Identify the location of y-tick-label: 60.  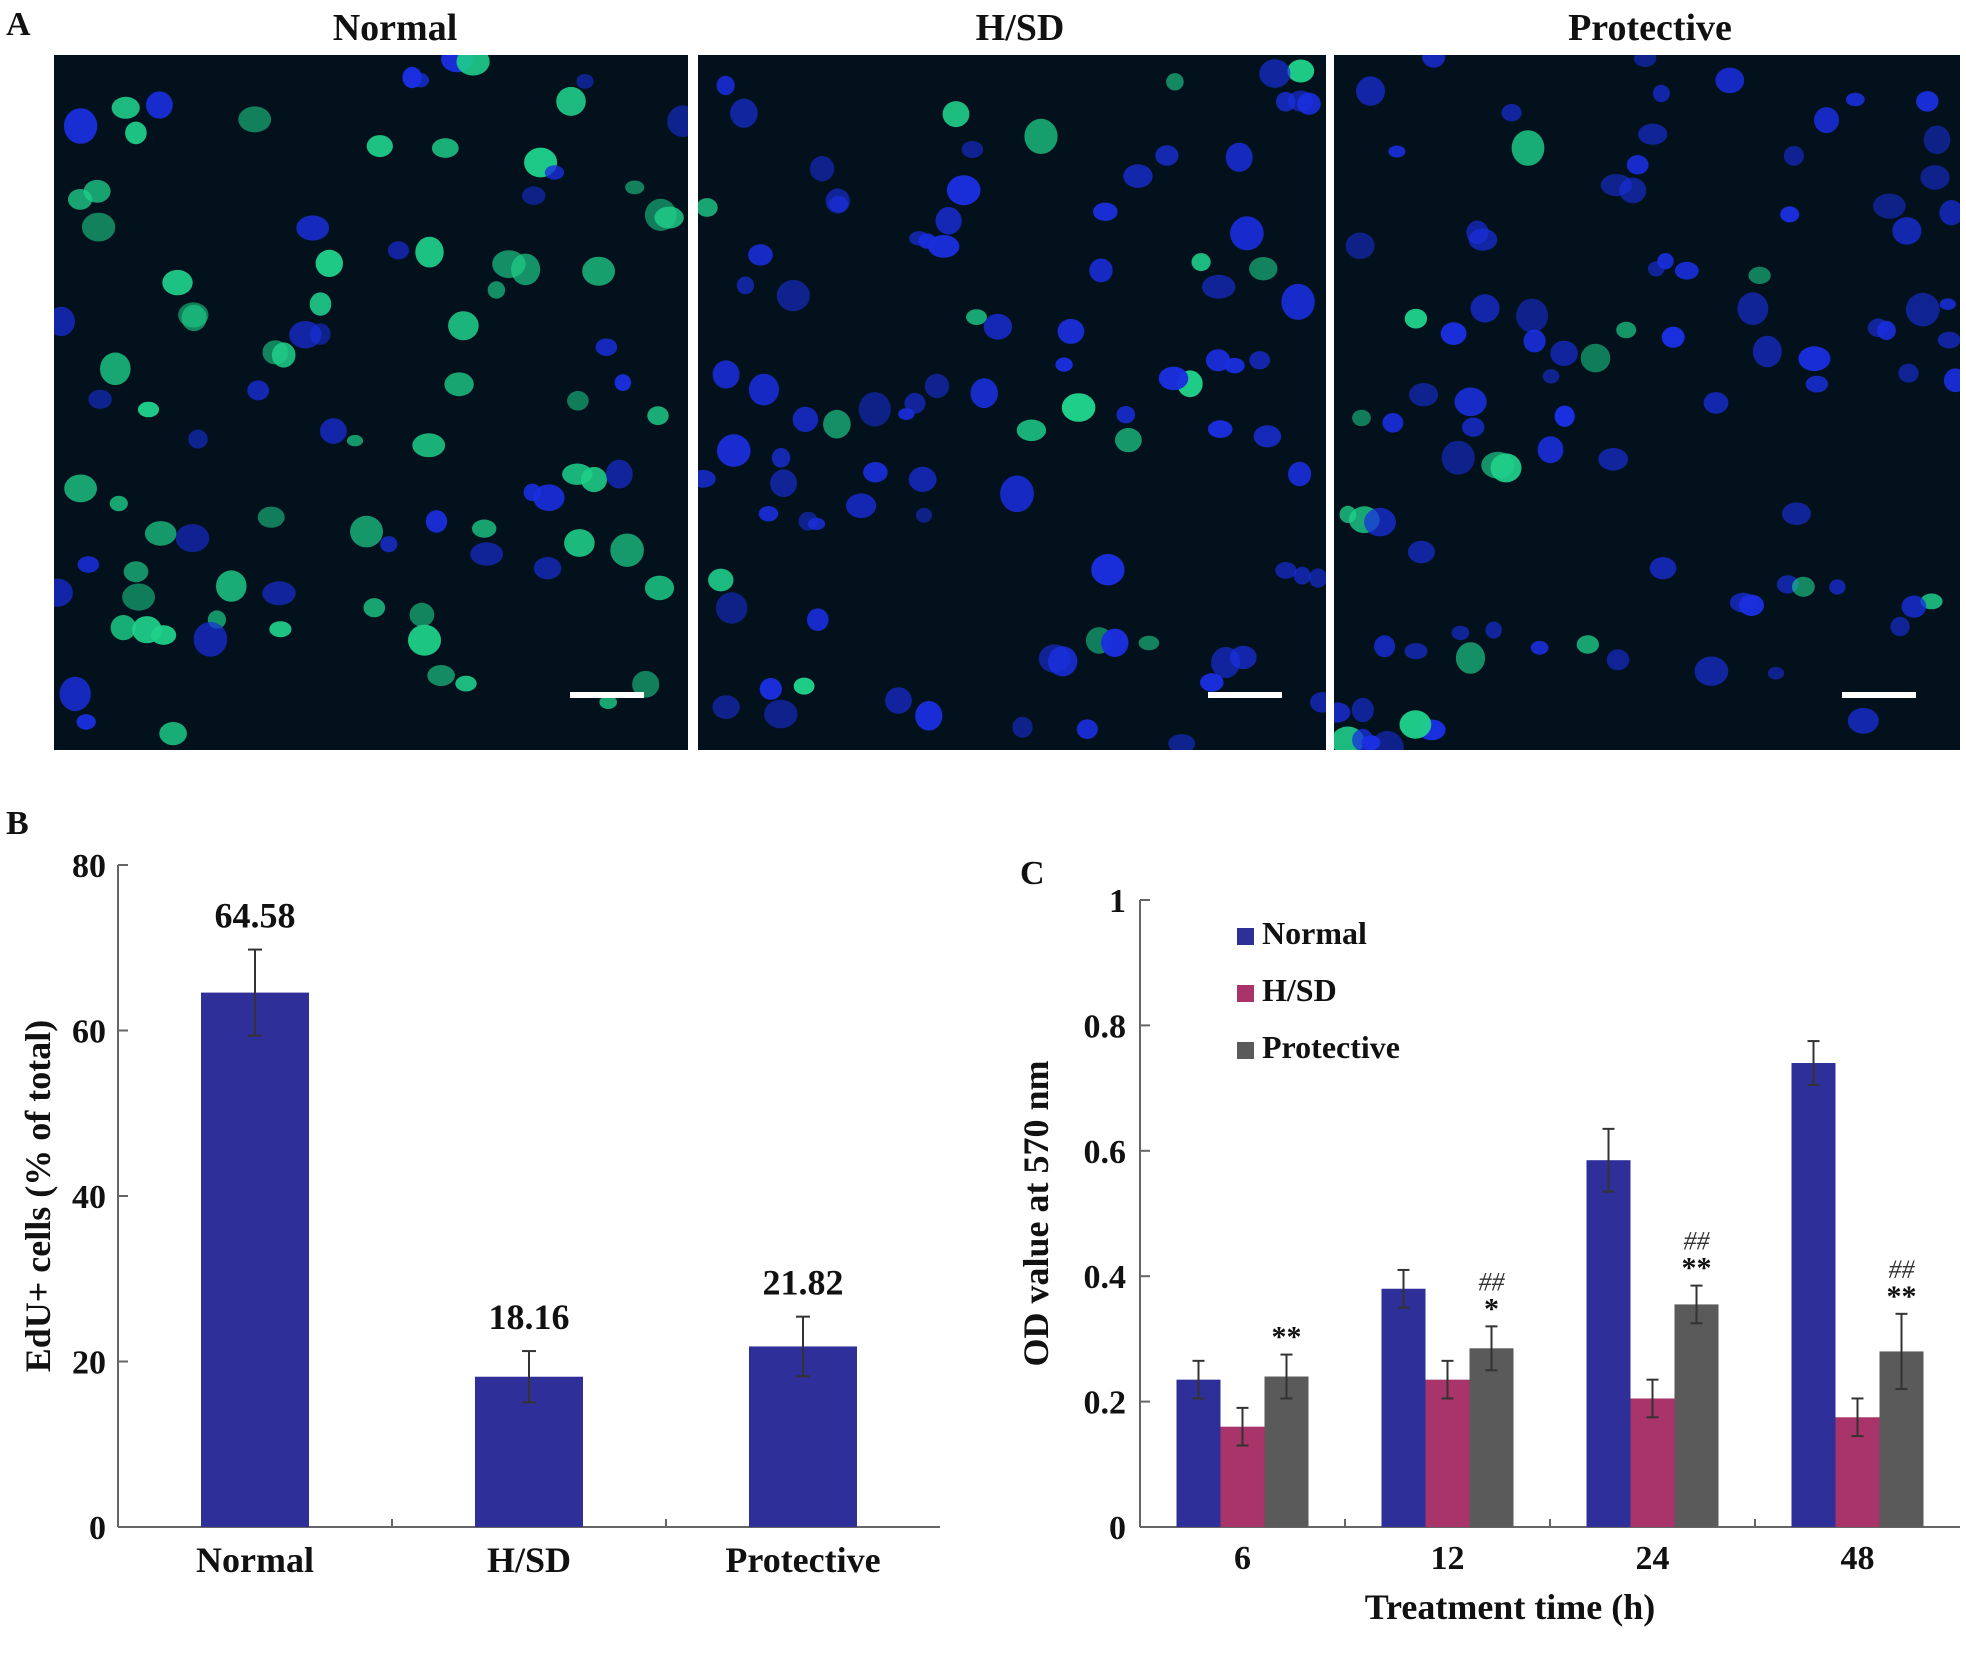
(89, 1032).